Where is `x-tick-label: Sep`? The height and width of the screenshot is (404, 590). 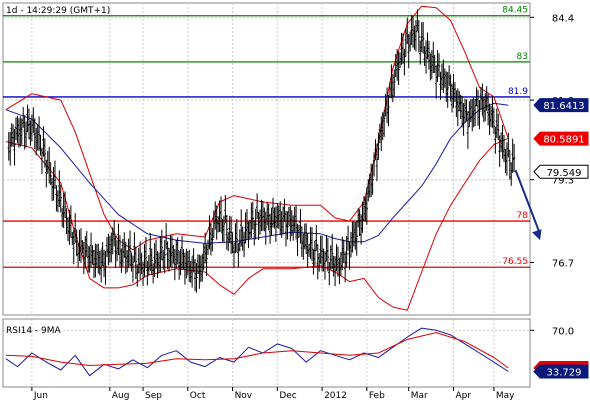 x-tick-label: Sep is located at coordinates (153, 395).